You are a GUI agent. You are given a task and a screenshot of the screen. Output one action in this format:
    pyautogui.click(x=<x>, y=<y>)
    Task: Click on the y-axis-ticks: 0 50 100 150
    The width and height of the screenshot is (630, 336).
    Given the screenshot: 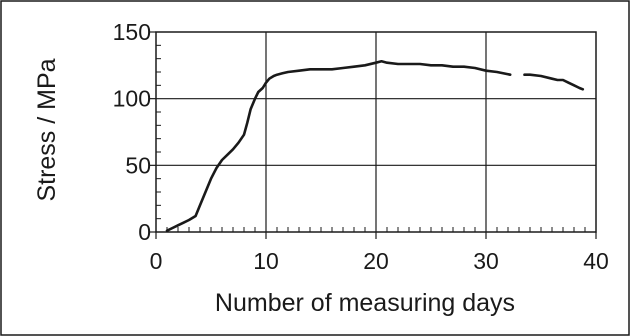 What is the action you would take?
    pyautogui.click(x=134, y=132)
    